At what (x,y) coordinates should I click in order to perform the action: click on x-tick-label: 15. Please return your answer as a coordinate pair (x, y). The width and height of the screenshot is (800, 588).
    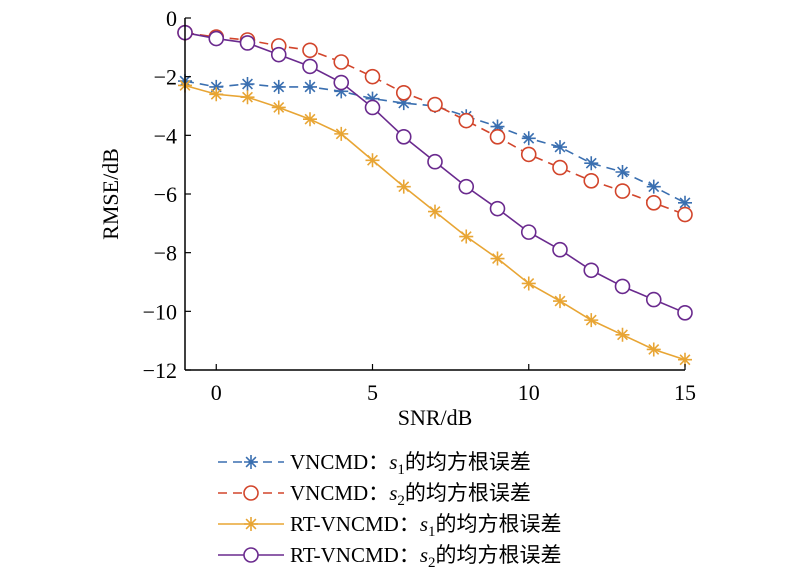
    Looking at the image, I should click on (685, 392).